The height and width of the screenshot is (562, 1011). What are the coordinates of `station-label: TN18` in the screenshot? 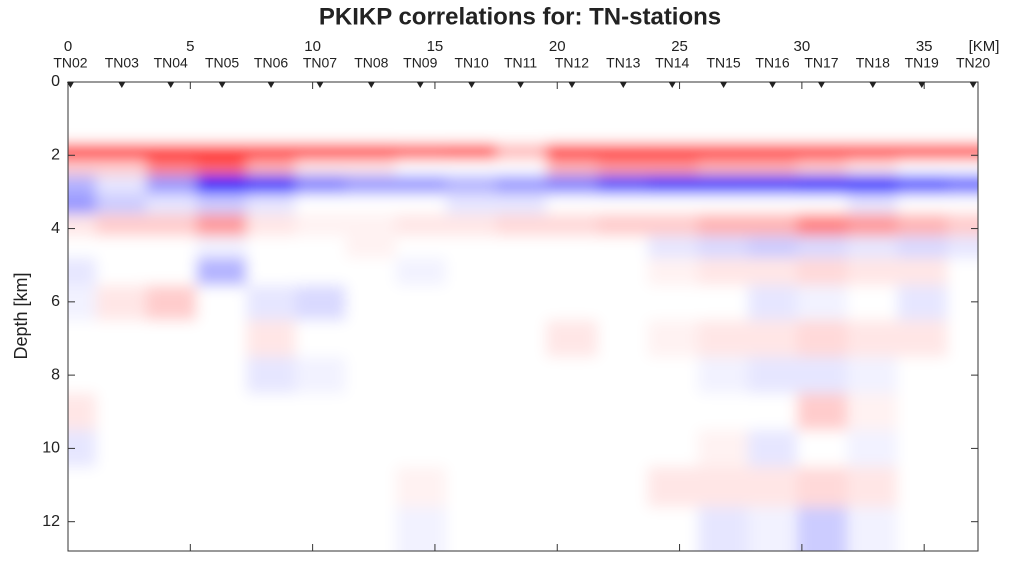 It's located at (873, 63).